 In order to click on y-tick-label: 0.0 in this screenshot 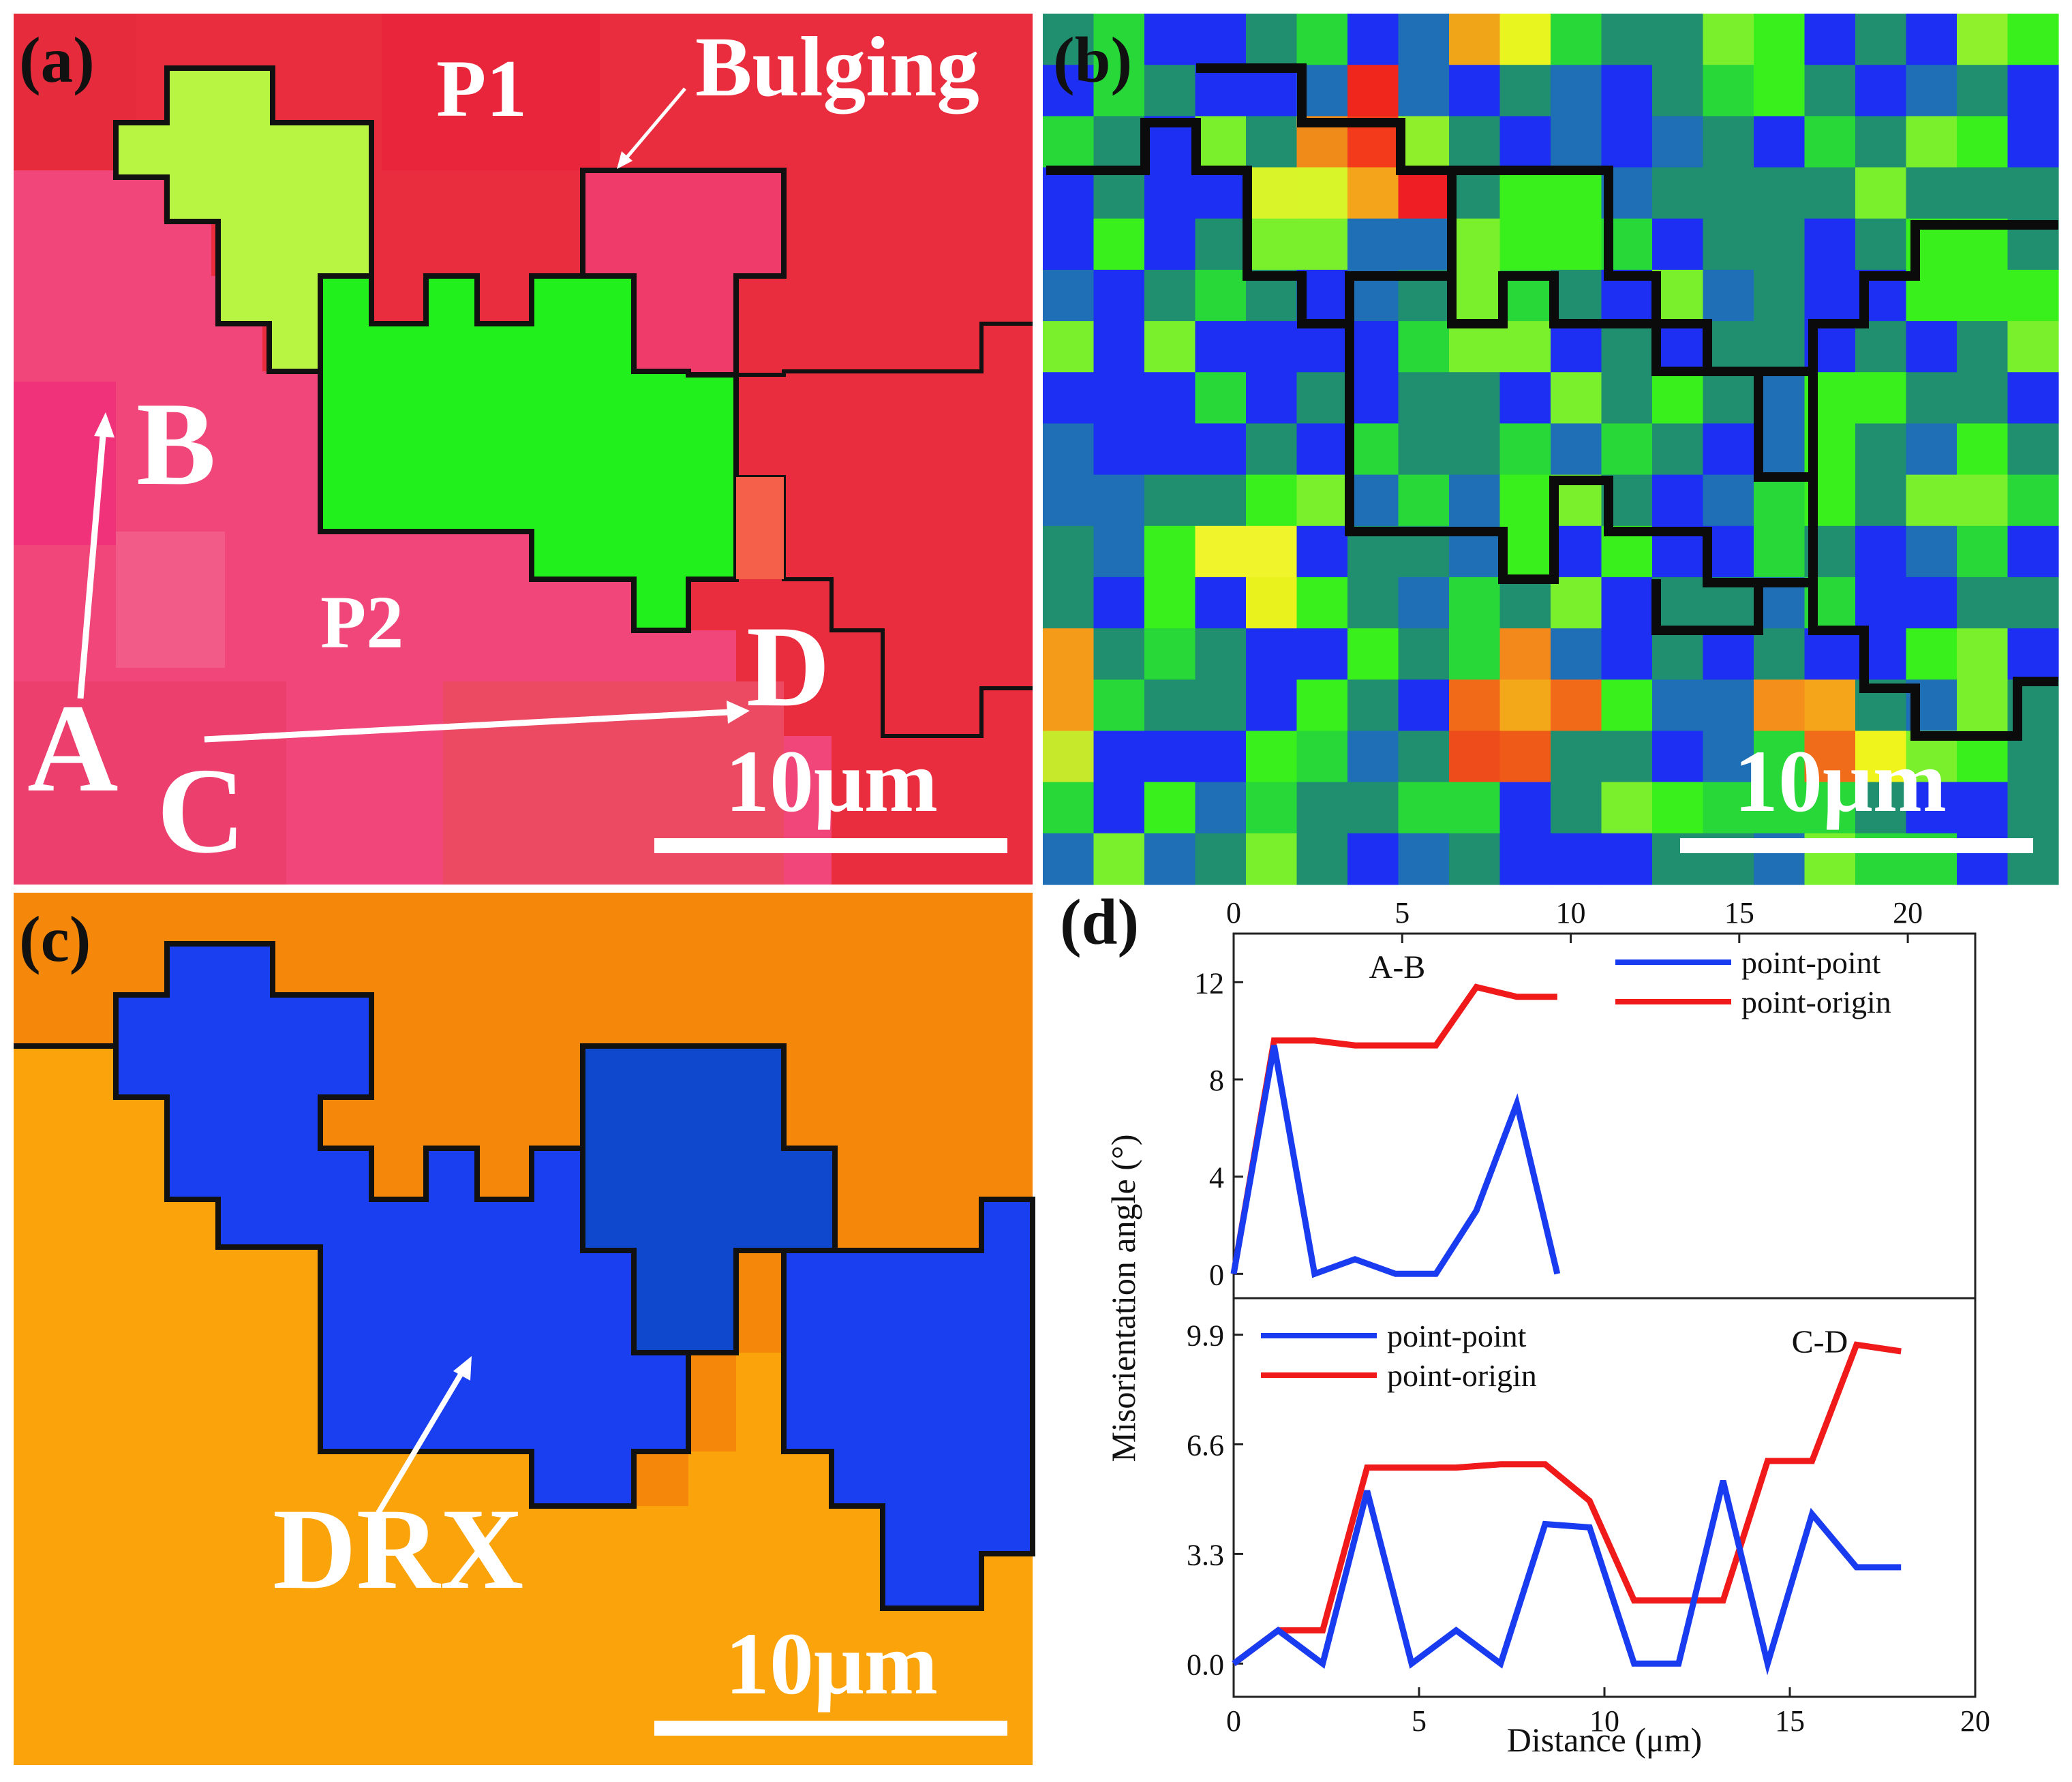, I will do `click(1205, 1665)`.